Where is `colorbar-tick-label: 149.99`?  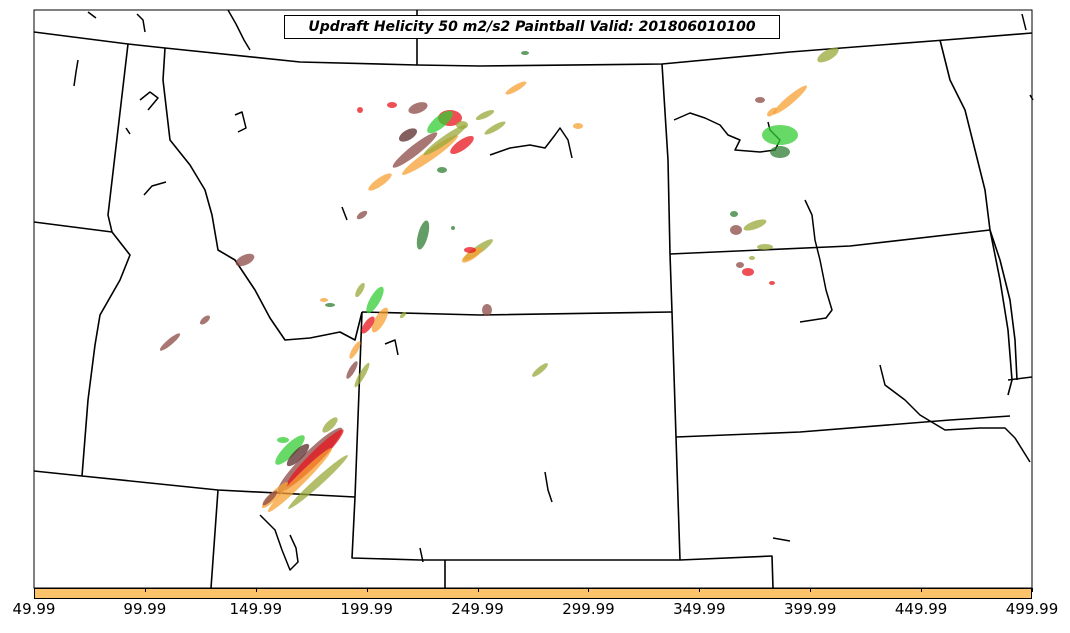
colorbar-tick-label: 149.99 is located at coordinates (256, 609).